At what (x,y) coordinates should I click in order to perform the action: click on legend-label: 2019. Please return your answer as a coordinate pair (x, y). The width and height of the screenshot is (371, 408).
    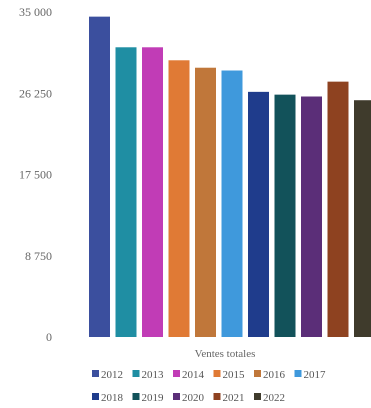
    Looking at the image, I should click on (153, 398).